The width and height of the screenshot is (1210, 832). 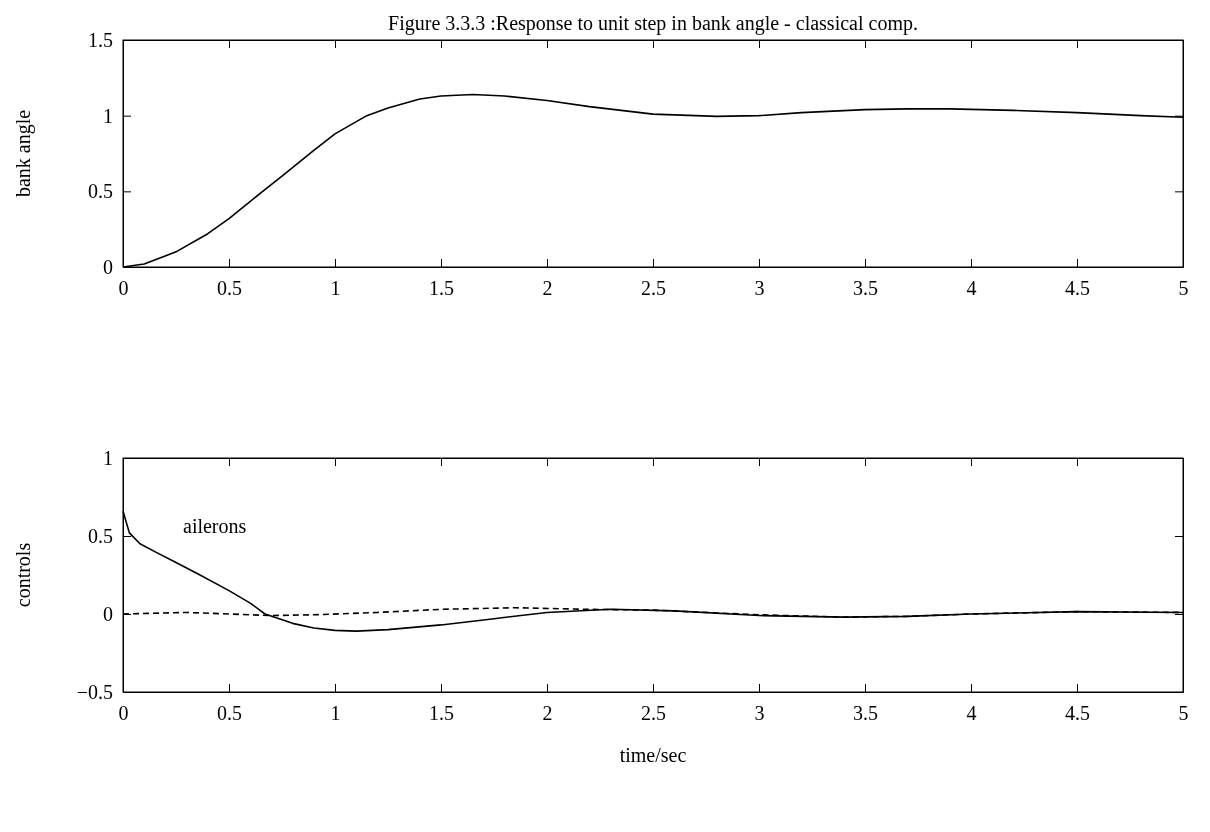 I want to click on y-tick-label: 1.5, so click(x=100, y=39).